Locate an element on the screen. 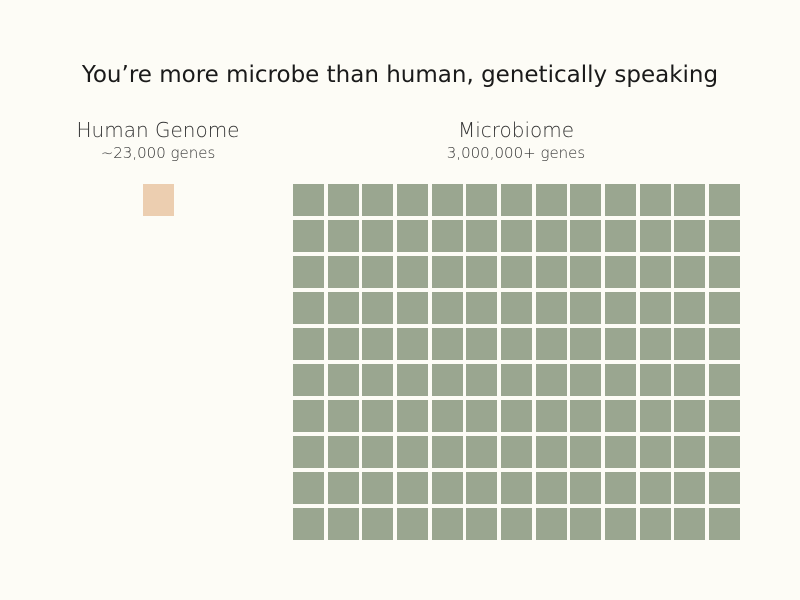 This screenshot has height=600, width=800. microbiome-label: Microbiome 3,000,000+ genes is located at coordinates (516, 140).